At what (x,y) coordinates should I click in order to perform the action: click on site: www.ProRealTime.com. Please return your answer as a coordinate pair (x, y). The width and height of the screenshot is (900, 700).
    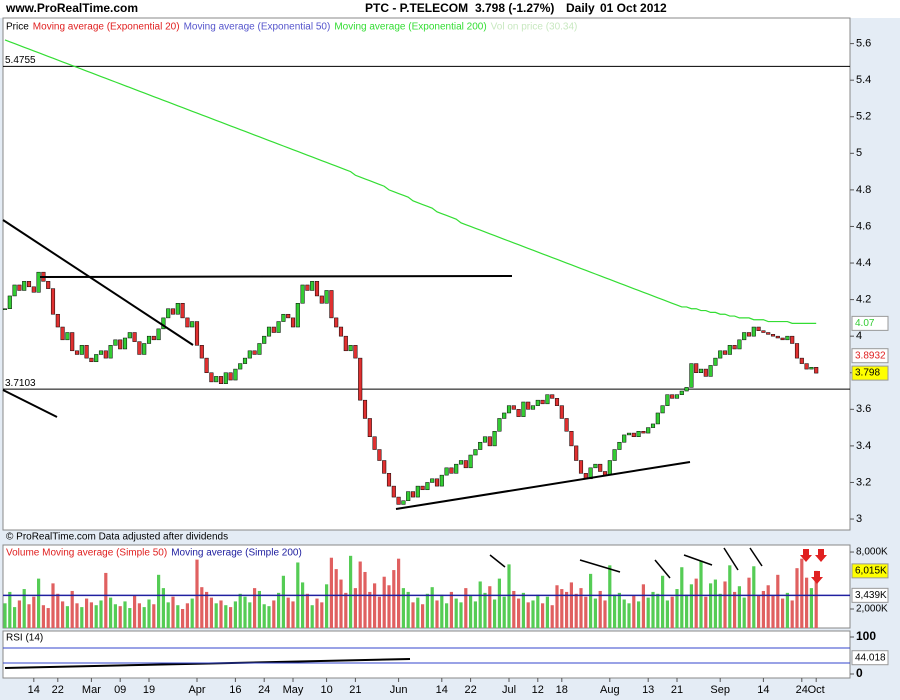
    Looking at the image, I should click on (71, 8).